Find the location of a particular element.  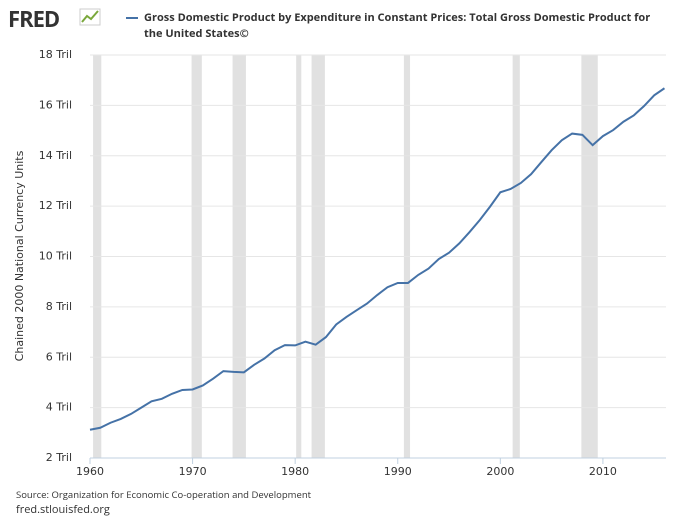

x-tick-label: 1970 is located at coordinates (193, 471).